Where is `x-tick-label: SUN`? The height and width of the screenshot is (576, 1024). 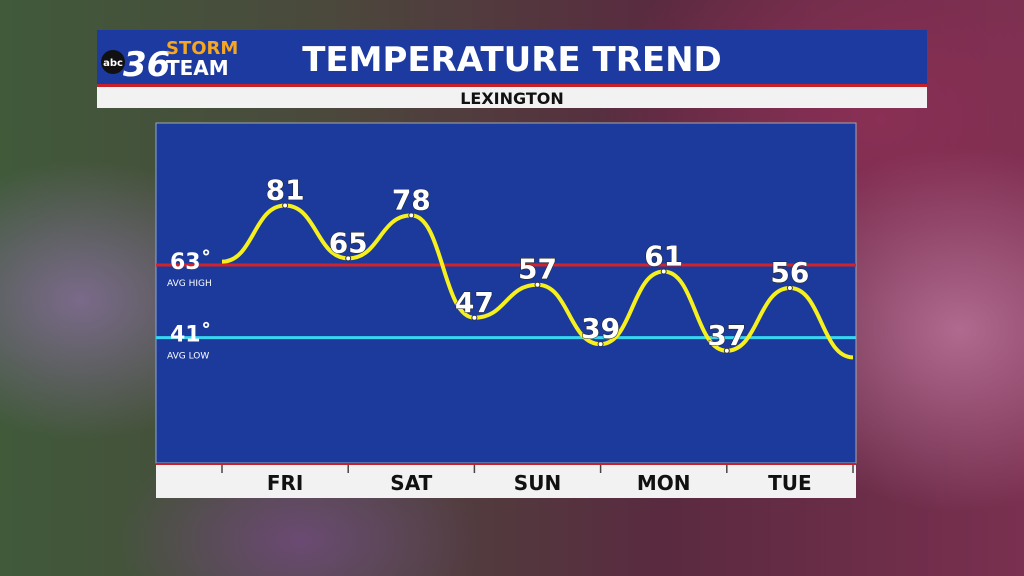
x-tick-label: SUN is located at coordinates (537, 483).